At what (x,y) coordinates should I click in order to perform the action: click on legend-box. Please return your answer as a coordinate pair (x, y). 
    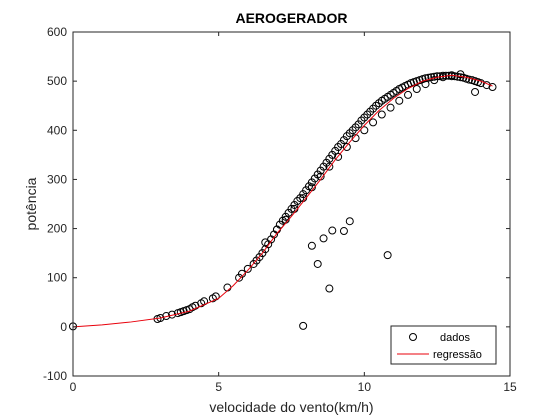
    Looking at the image, I should click on (443, 345).